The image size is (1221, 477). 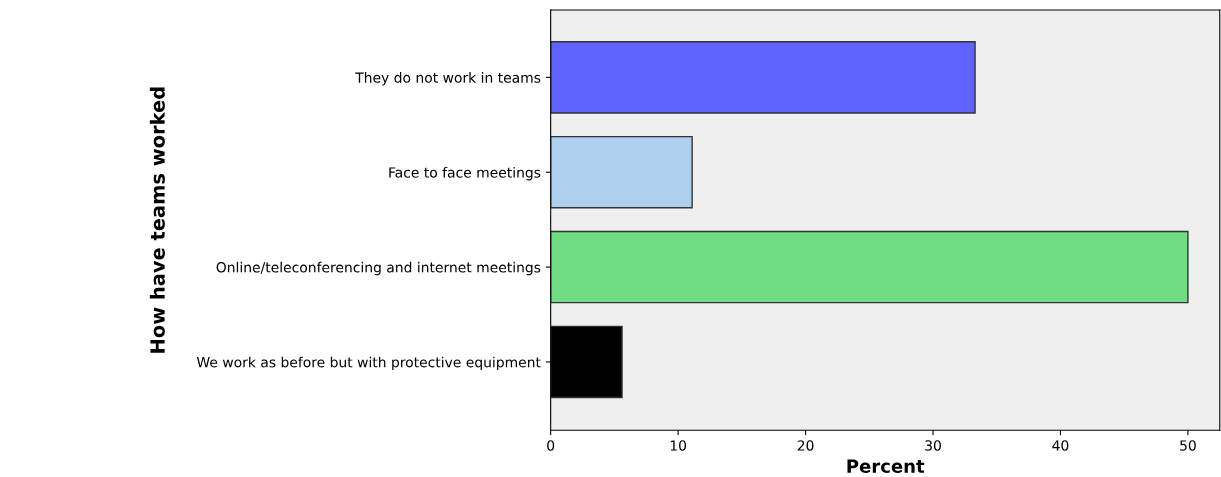 What do you see at coordinates (805, 445) in the screenshot?
I see `x-tick-label: 20` at bounding box center [805, 445].